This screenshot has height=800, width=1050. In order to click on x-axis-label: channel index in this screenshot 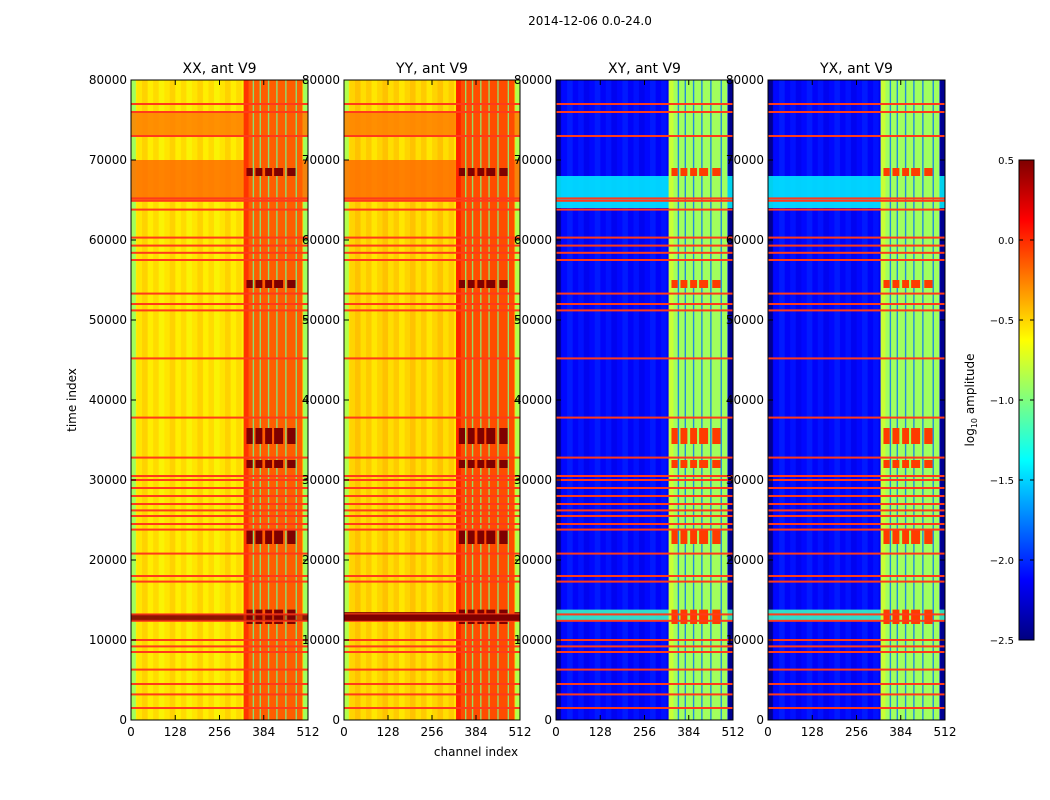, I will do `click(476, 752)`.